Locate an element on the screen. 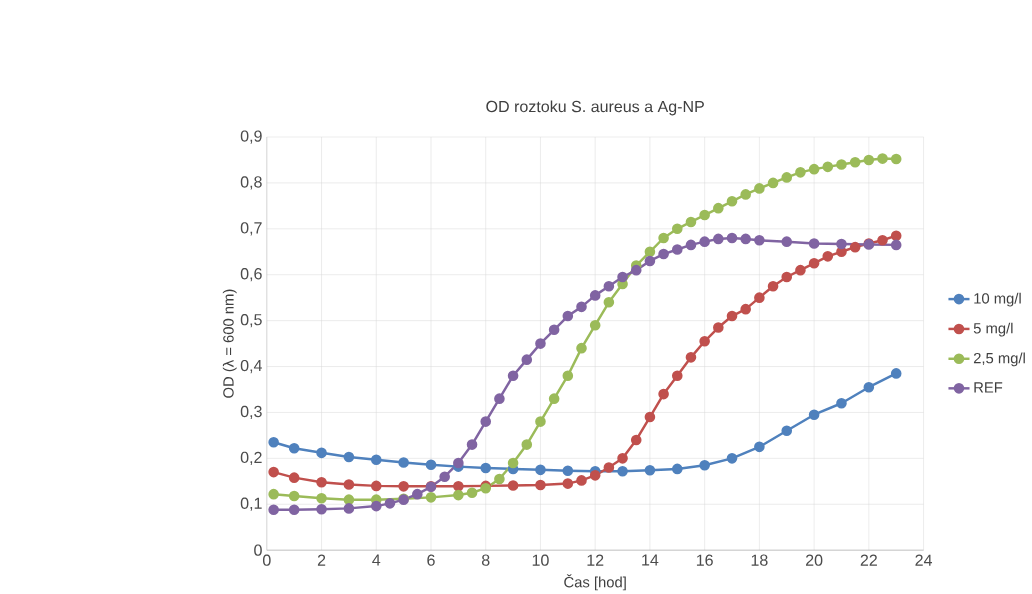 The image size is (1032, 594). x-tick-label: 24 is located at coordinates (924, 560).